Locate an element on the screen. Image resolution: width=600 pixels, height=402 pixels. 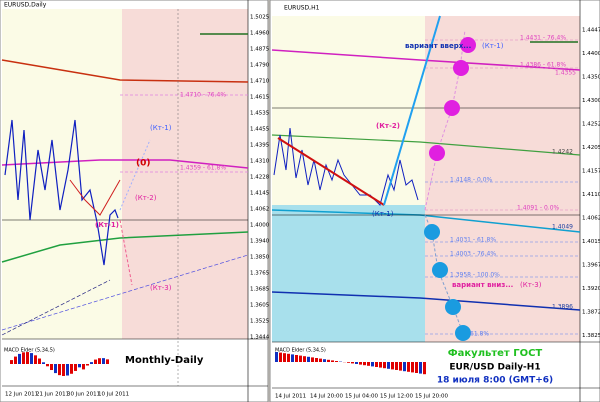
level-label: 1.4355 is located at coordinates (565, 73).